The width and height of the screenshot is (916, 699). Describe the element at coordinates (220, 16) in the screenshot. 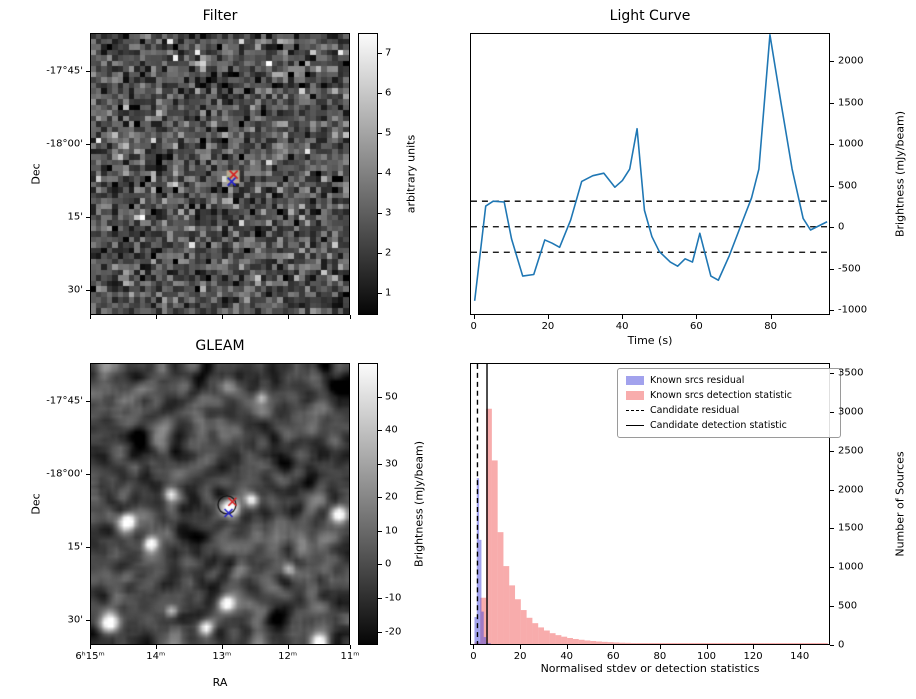

I see `filter-panel-title: Filter` at that location.